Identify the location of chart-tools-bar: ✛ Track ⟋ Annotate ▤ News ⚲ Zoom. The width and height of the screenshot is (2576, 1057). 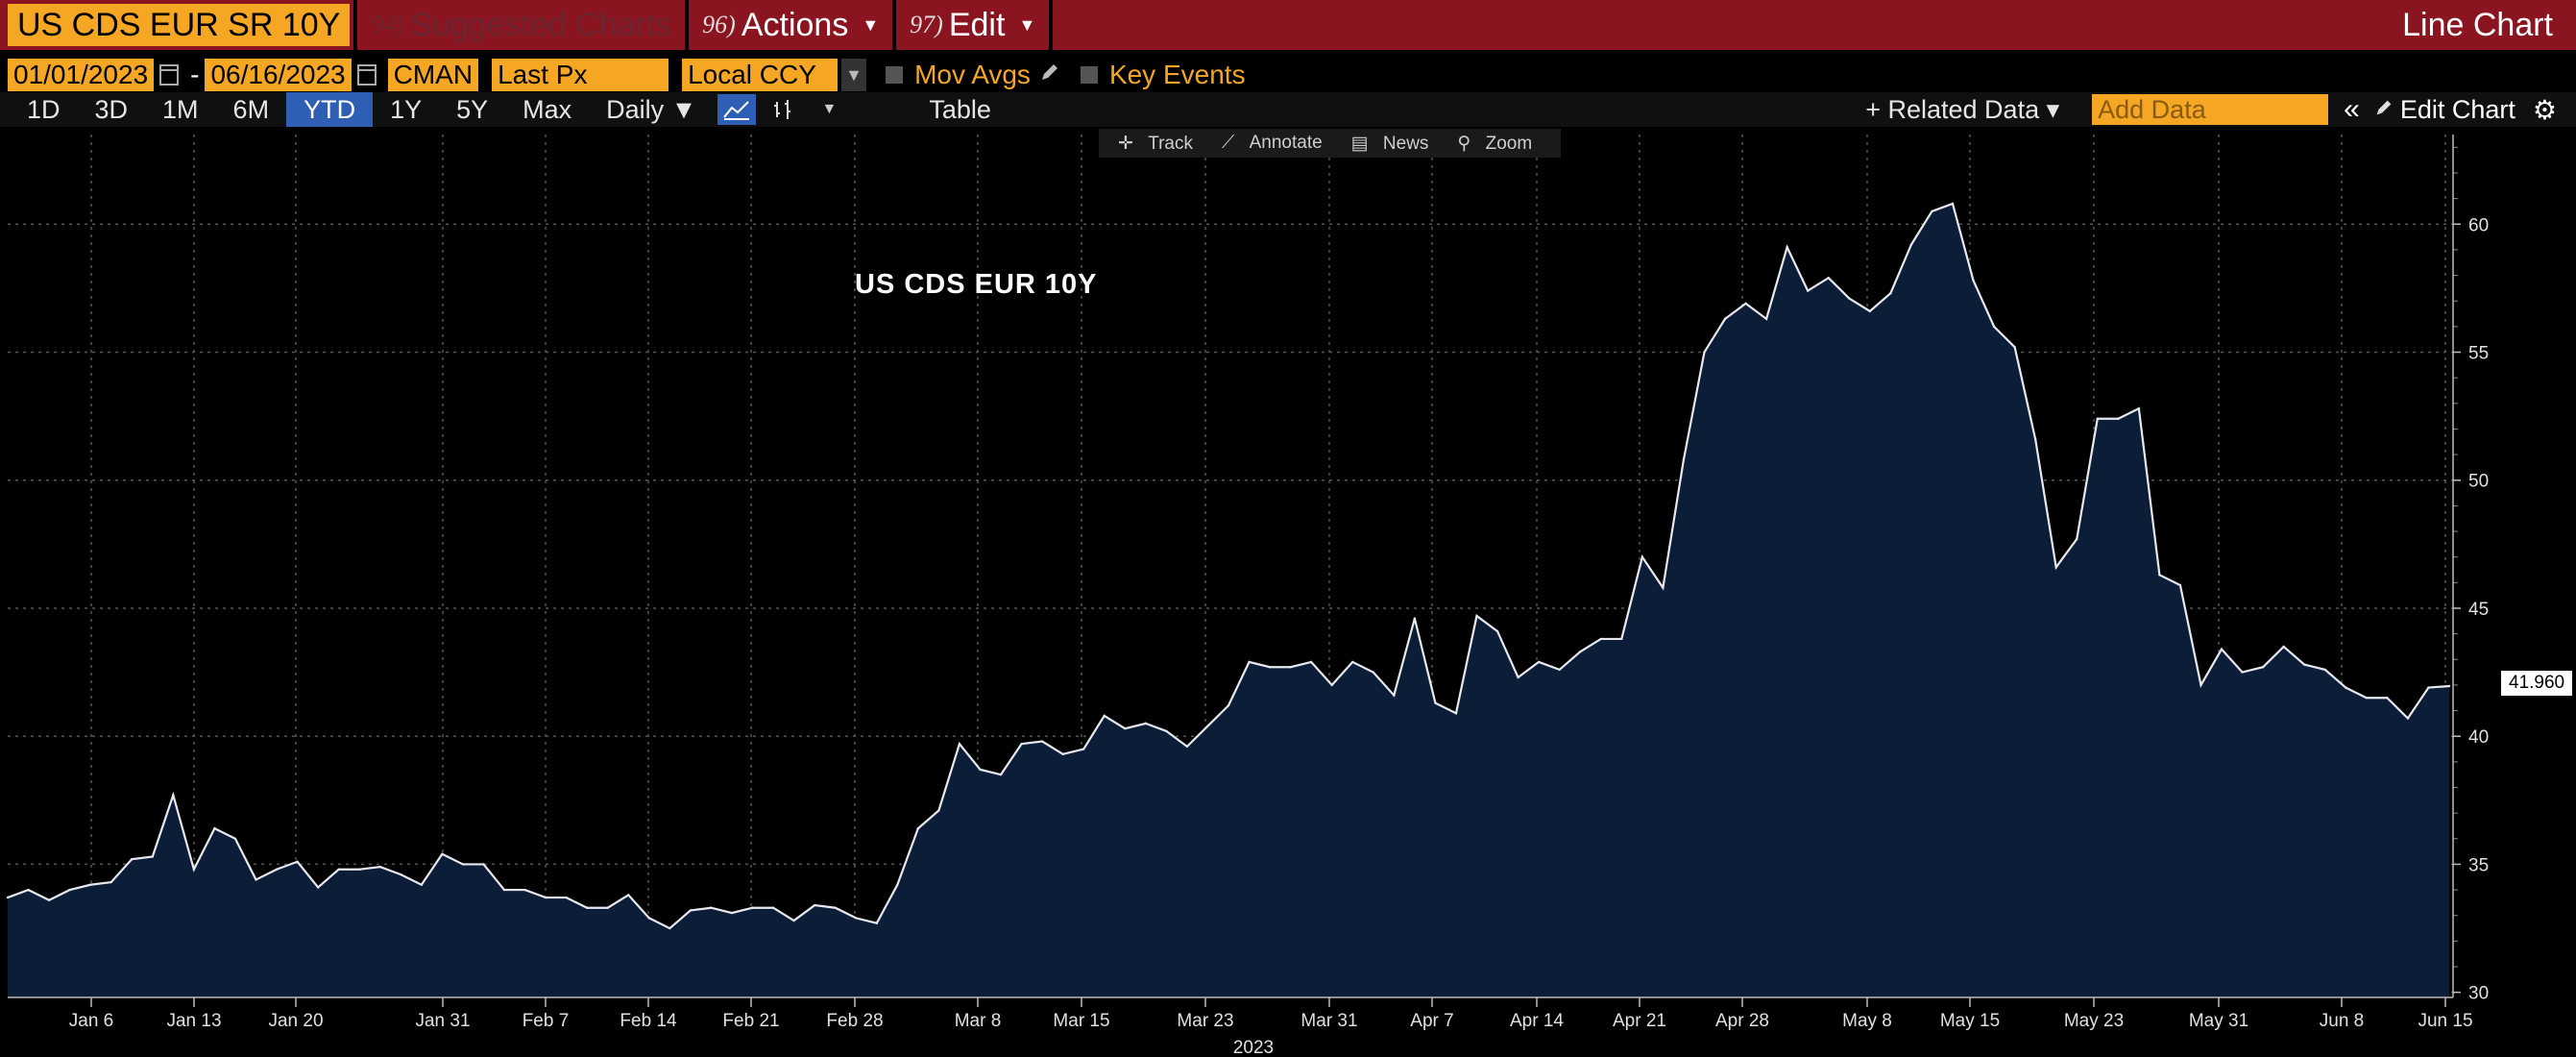
(1330, 143).